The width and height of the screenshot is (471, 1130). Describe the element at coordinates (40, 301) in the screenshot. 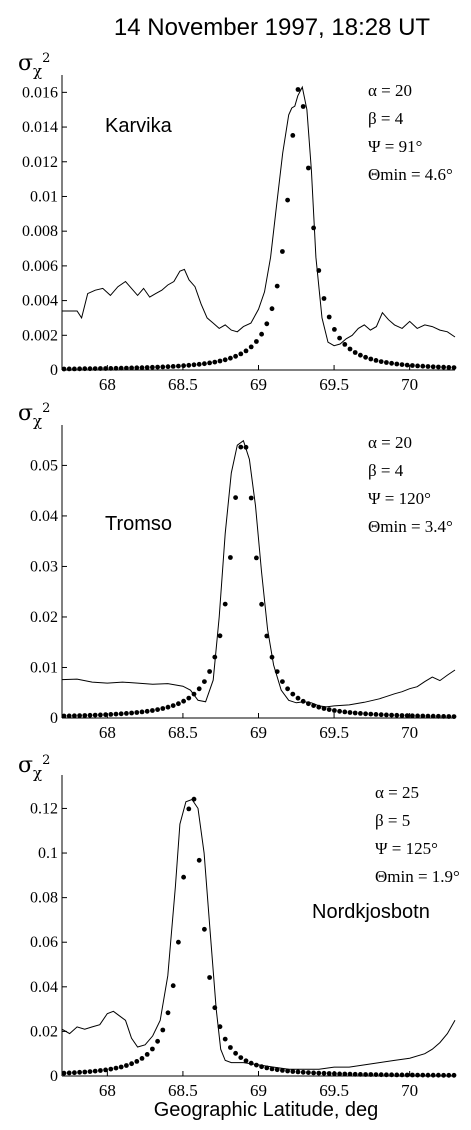

I see `y-tick-label: 0.004` at that location.